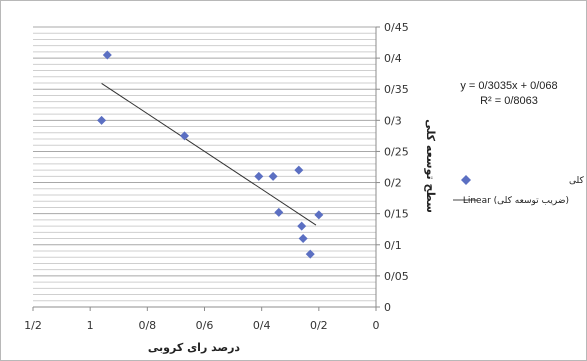  I want to click on x-tick-label: 1/2, so click(33, 325).